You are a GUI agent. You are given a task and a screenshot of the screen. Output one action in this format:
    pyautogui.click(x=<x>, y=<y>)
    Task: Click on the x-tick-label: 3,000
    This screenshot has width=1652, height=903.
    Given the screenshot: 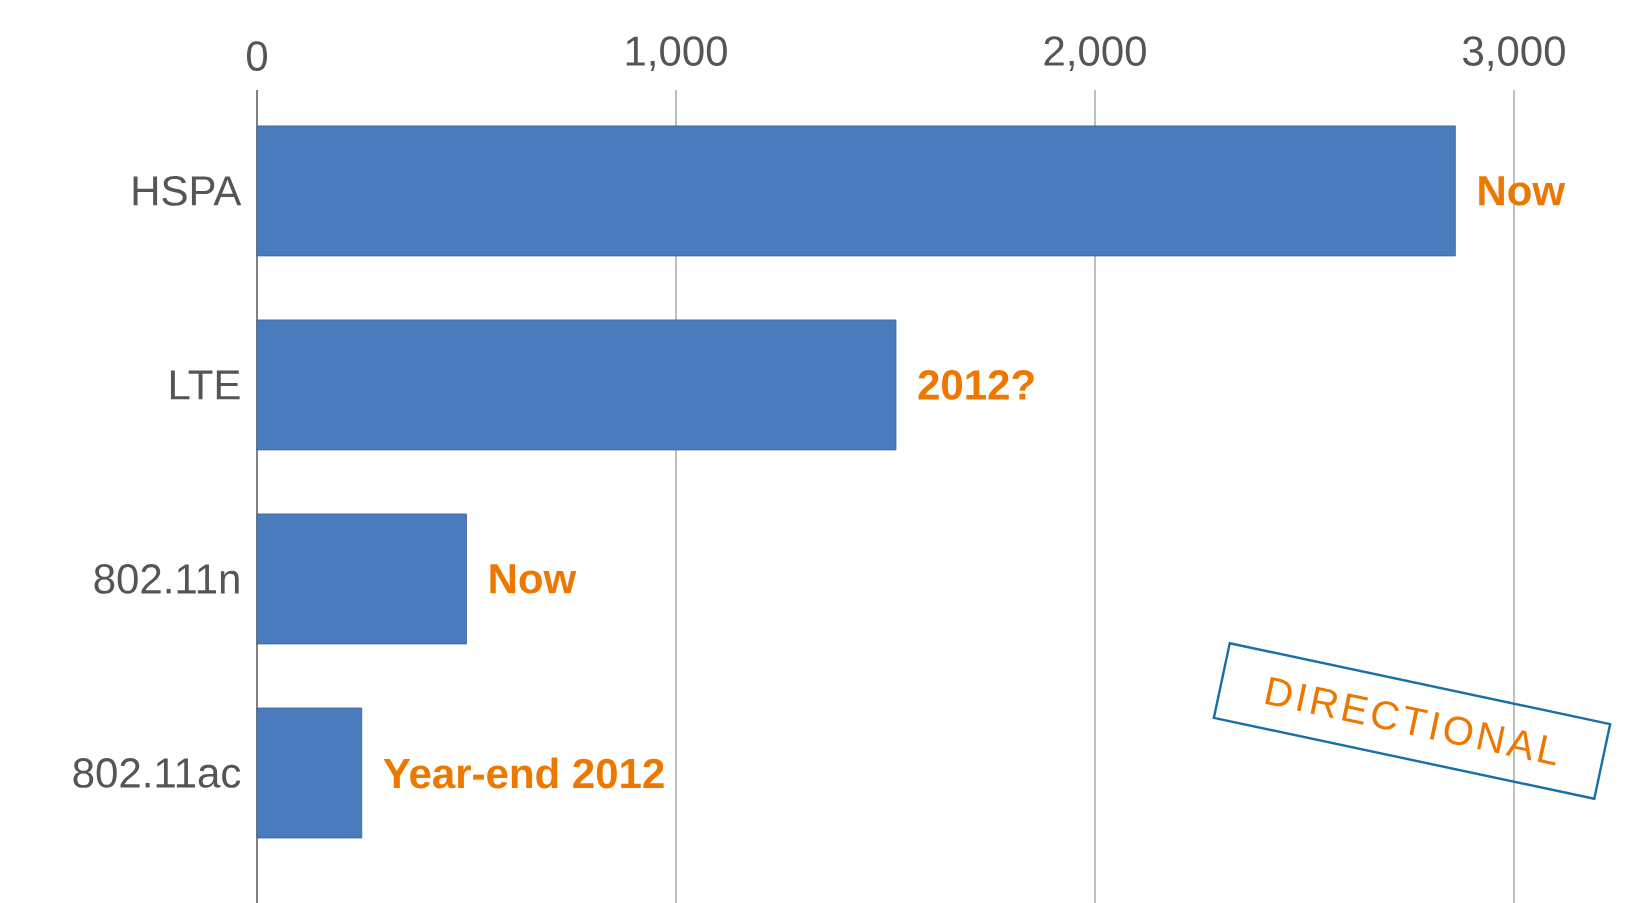 What is the action you would take?
    pyautogui.click(x=1514, y=53)
    